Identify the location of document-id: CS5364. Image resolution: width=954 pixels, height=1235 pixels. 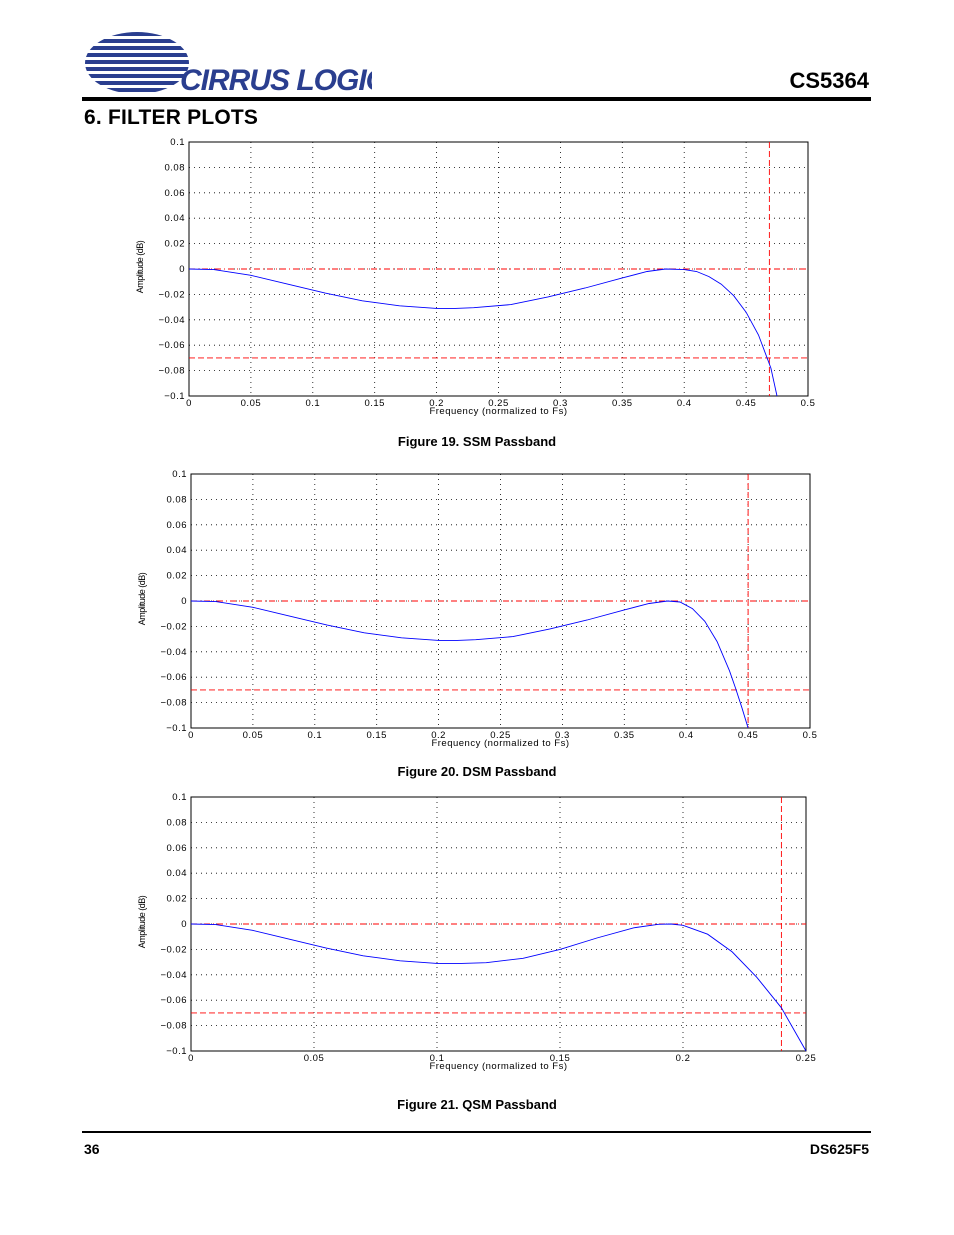
(829, 80).